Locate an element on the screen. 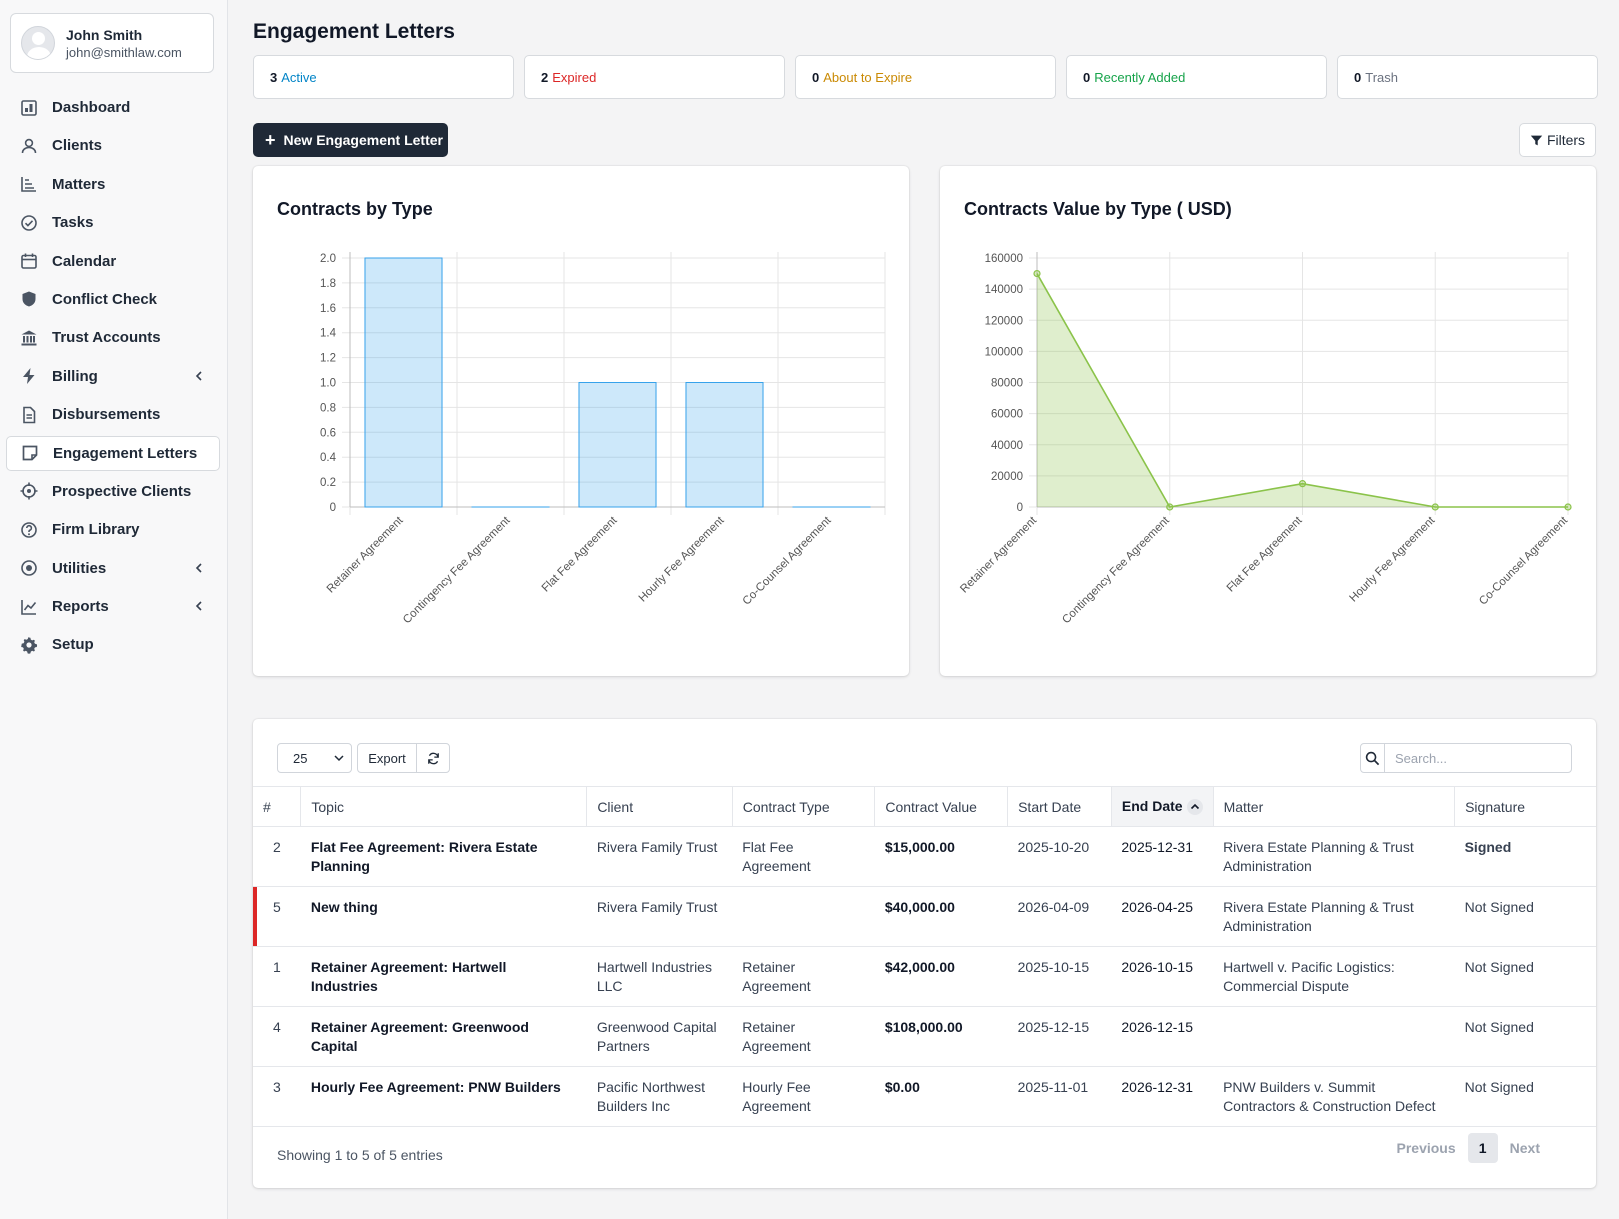 The image size is (1619, 1219). stat-card-about-to-expire: 0 About to Expire is located at coordinates (925, 77).